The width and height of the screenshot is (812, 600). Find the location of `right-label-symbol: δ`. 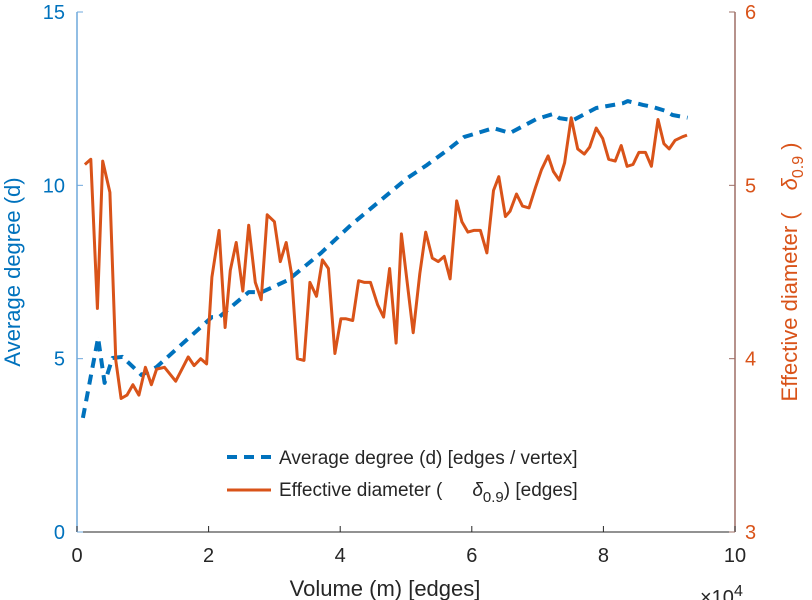

right-label-symbol: δ is located at coordinates (789, 183).